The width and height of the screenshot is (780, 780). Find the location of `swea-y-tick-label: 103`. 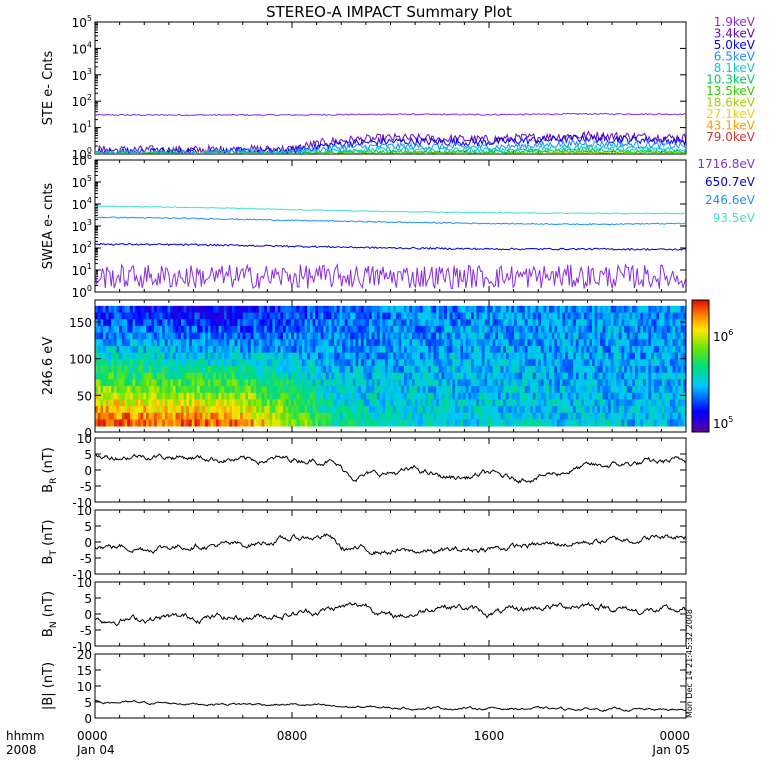

swea-y-tick-label: 103 is located at coordinates (82, 226).